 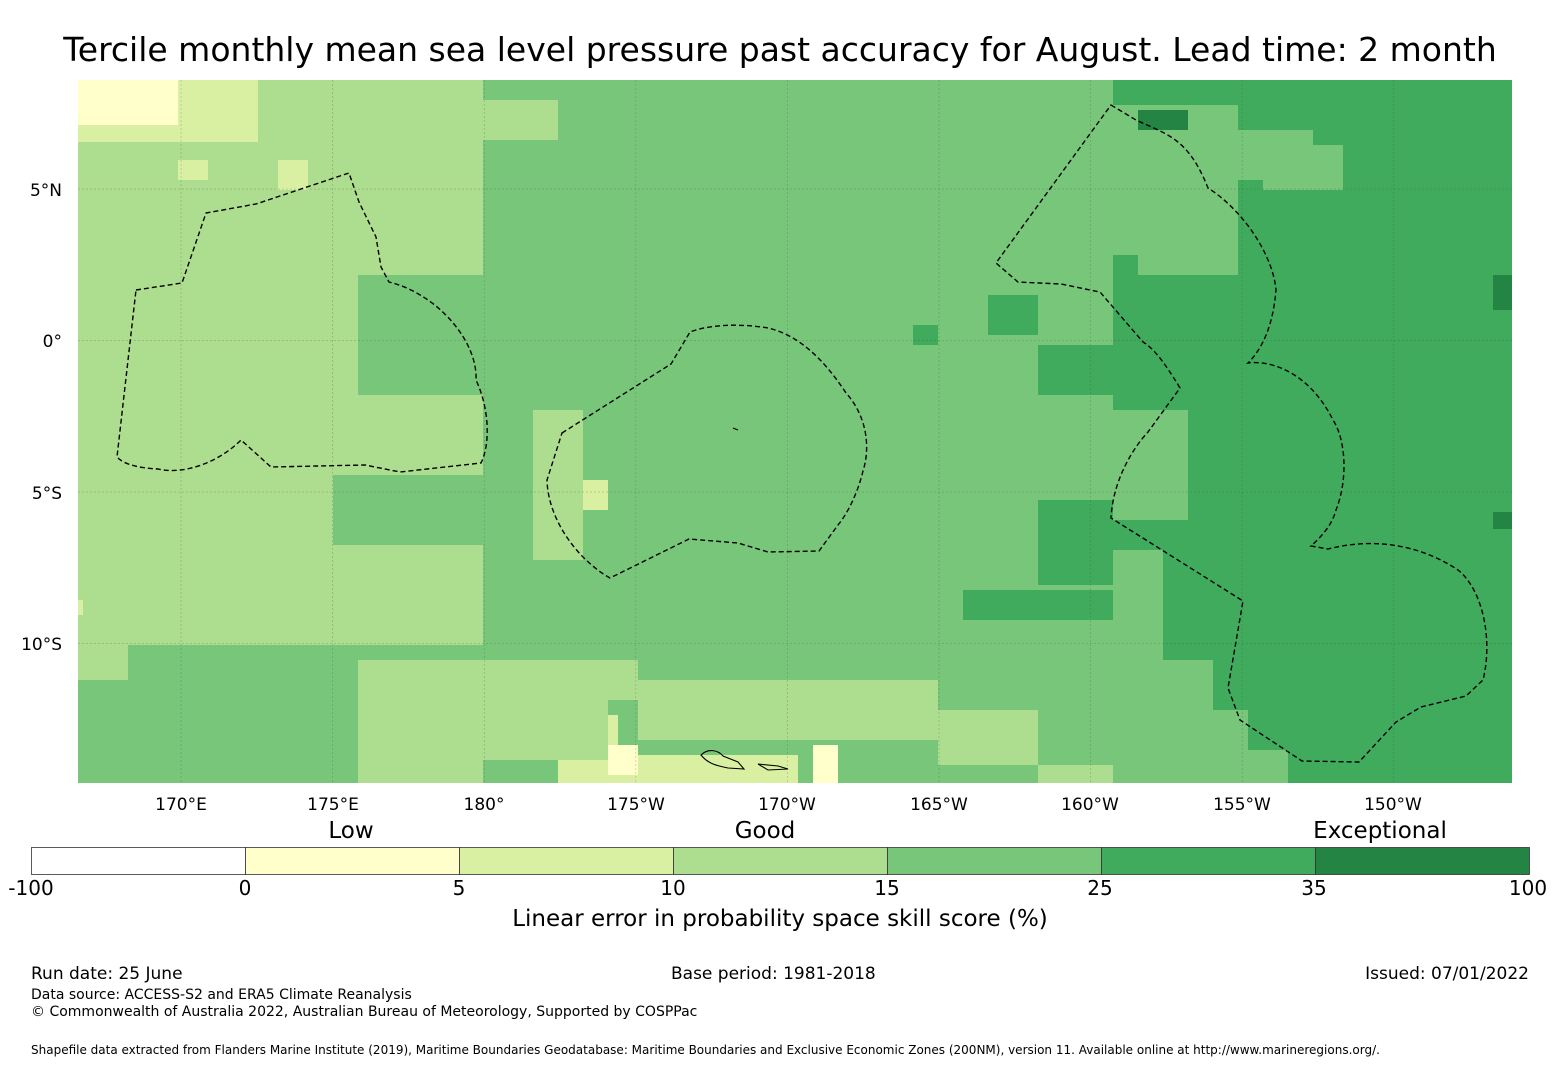 I want to click on colorbar, so click(x=780, y=861).